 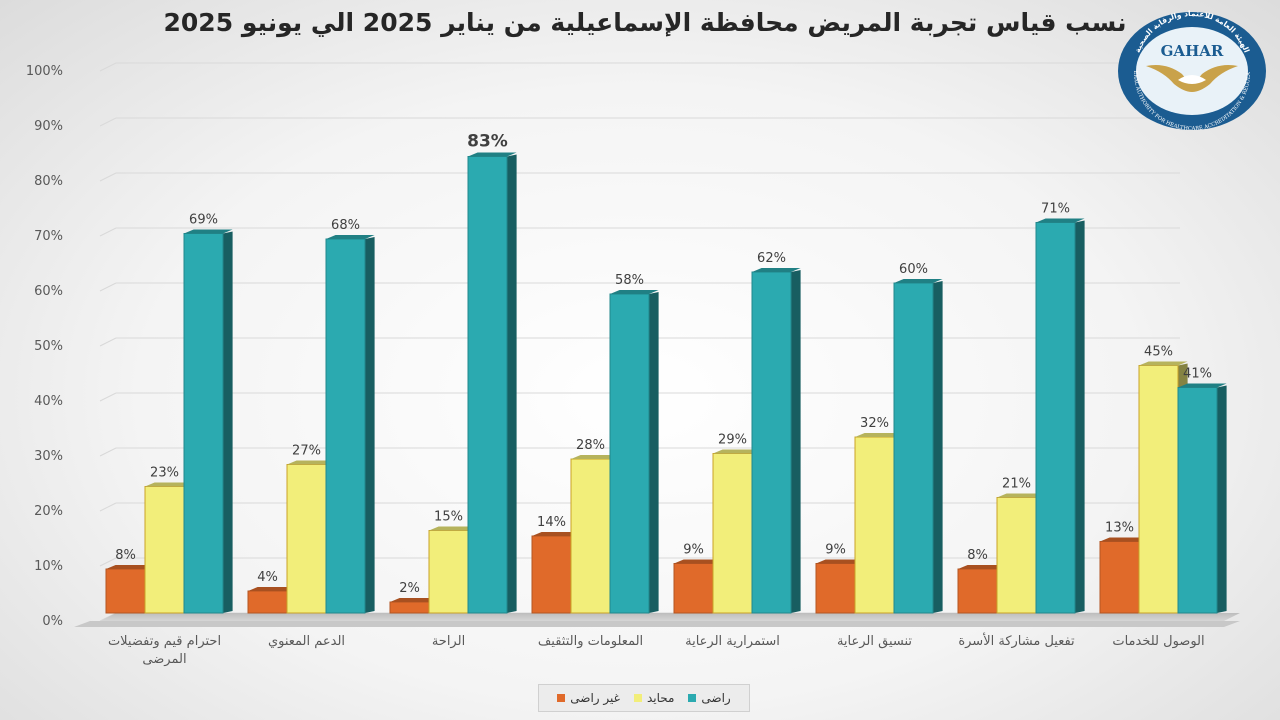 What do you see at coordinates (203, 220) in the screenshot?
I see `data-label: 69%` at bounding box center [203, 220].